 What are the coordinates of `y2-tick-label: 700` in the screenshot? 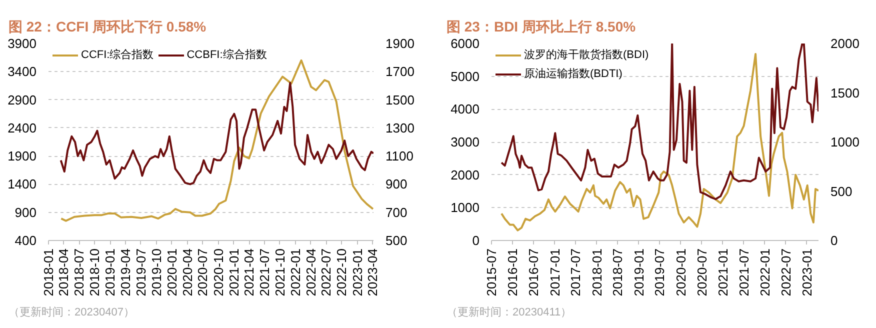 It's located at (397, 212).